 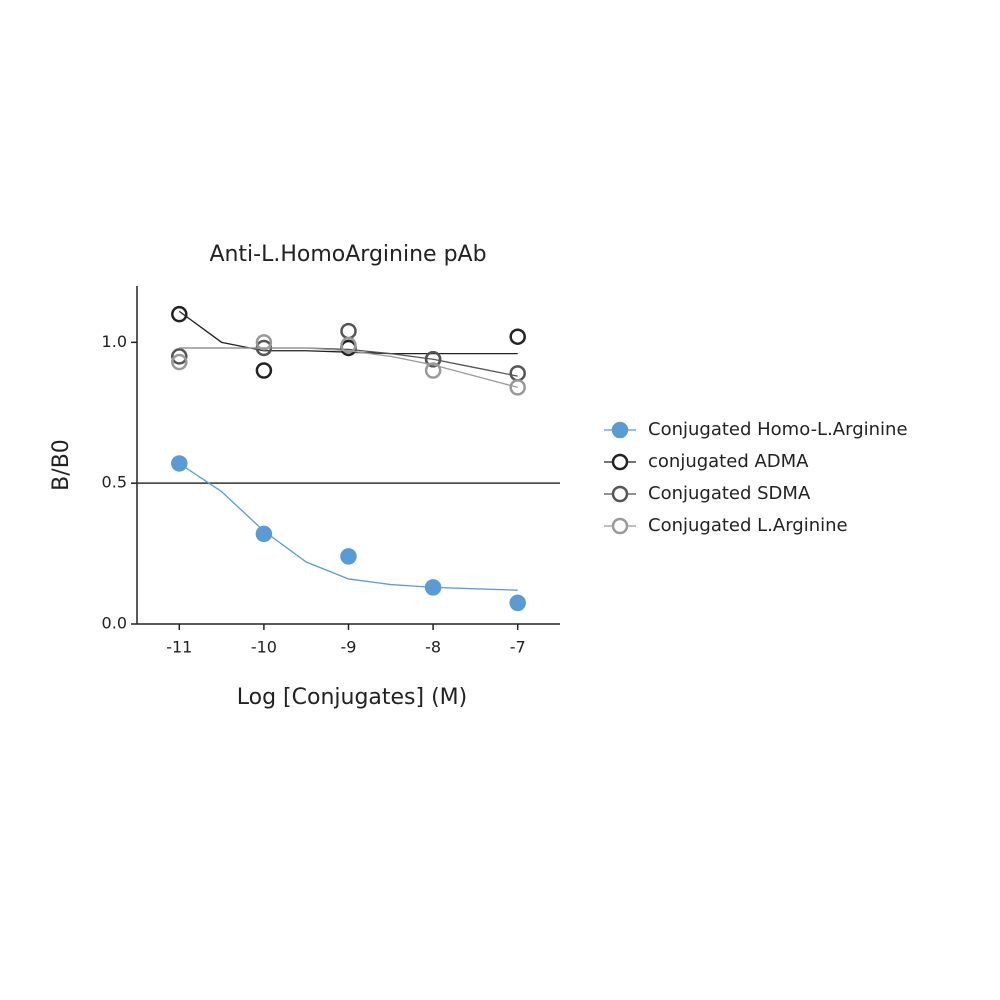 I want to click on x-axis-label: Log [Conjugates] (M), so click(x=352, y=697).